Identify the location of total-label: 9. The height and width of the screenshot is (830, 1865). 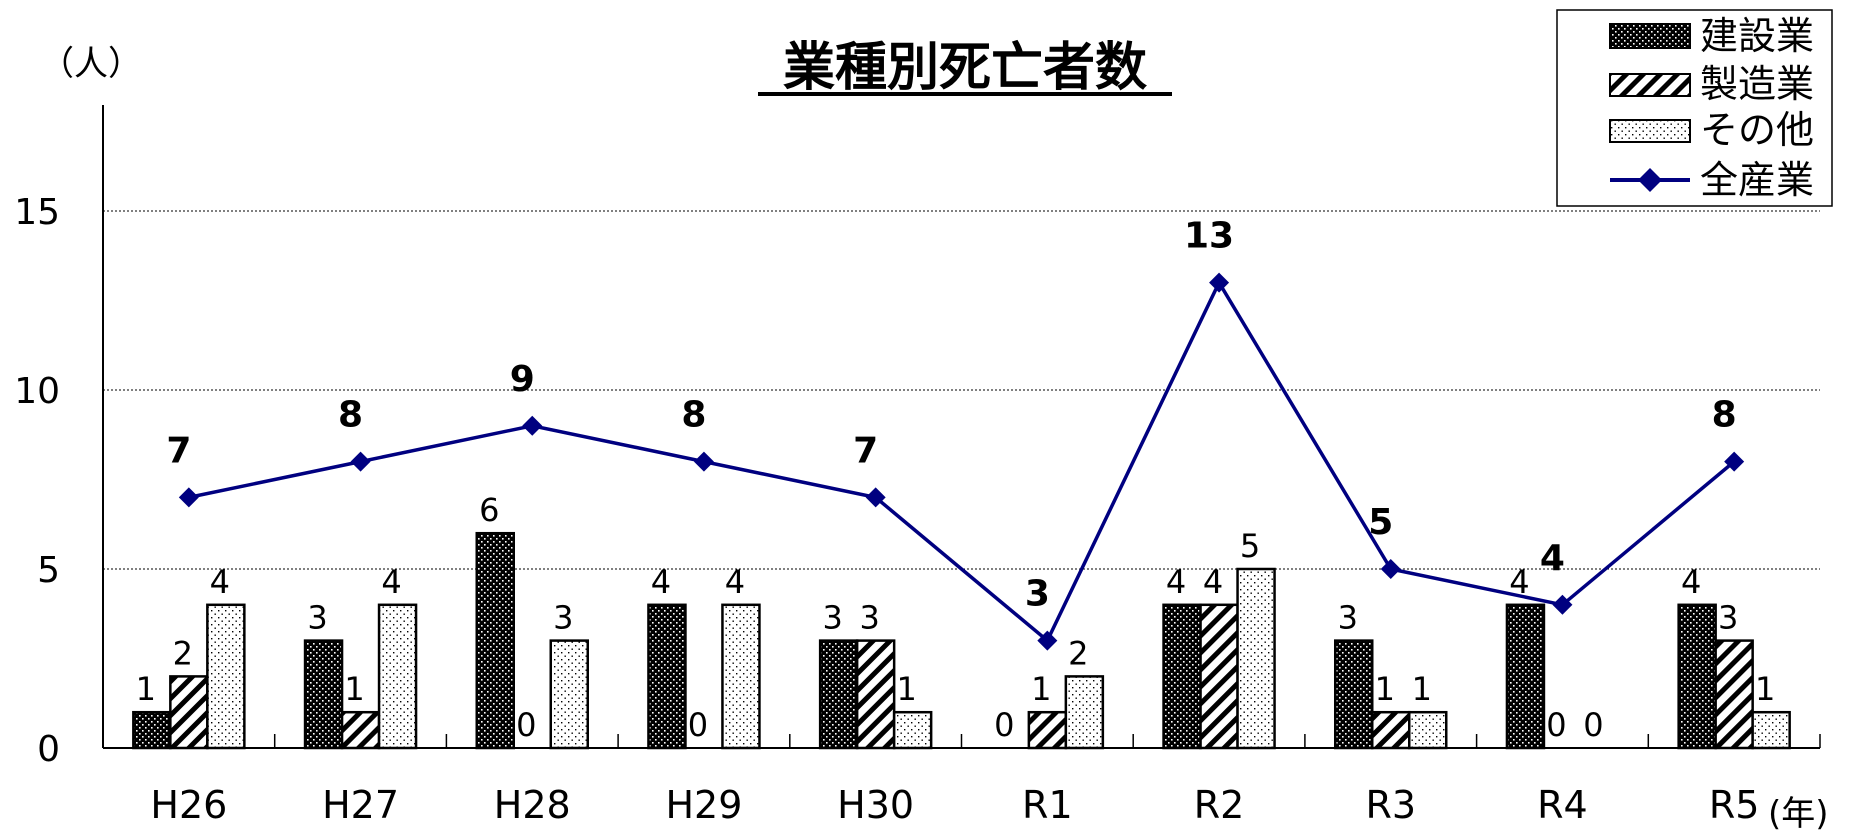
(522, 379).